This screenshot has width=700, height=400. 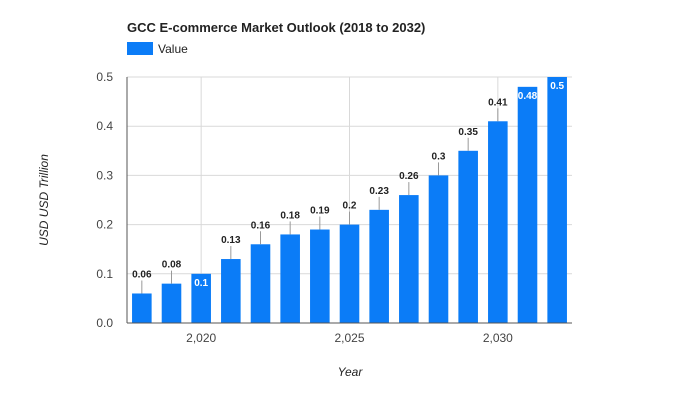 What do you see at coordinates (557, 86) in the screenshot?
I see `data-label: 0.5` at bounding box center [557, 86].